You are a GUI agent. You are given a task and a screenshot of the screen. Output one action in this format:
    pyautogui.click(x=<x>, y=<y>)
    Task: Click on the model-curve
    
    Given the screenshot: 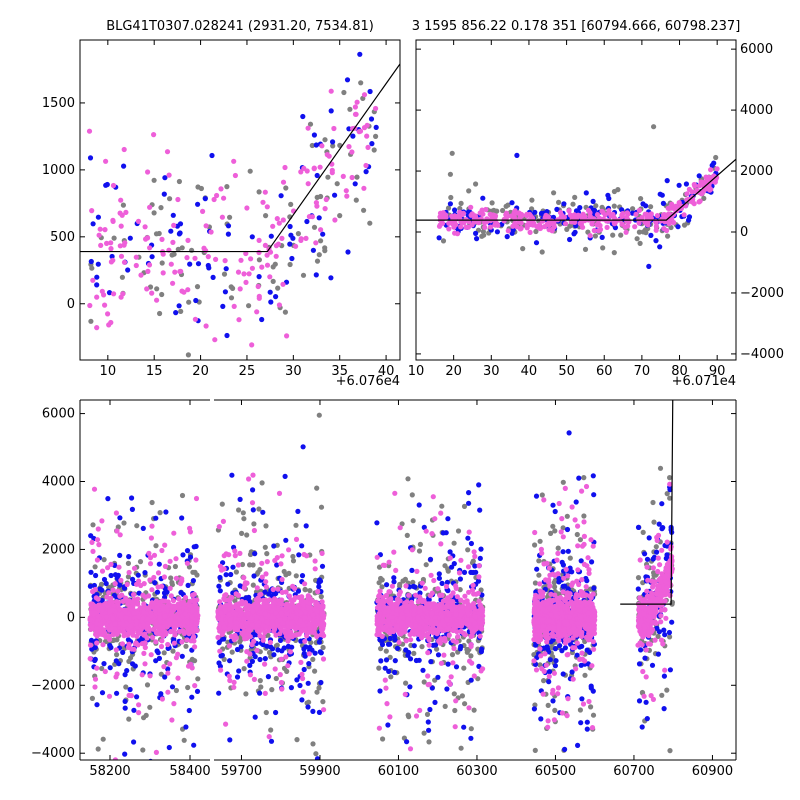 What is the action you would take?
    pyautogui.click(x=576, y=189)
    